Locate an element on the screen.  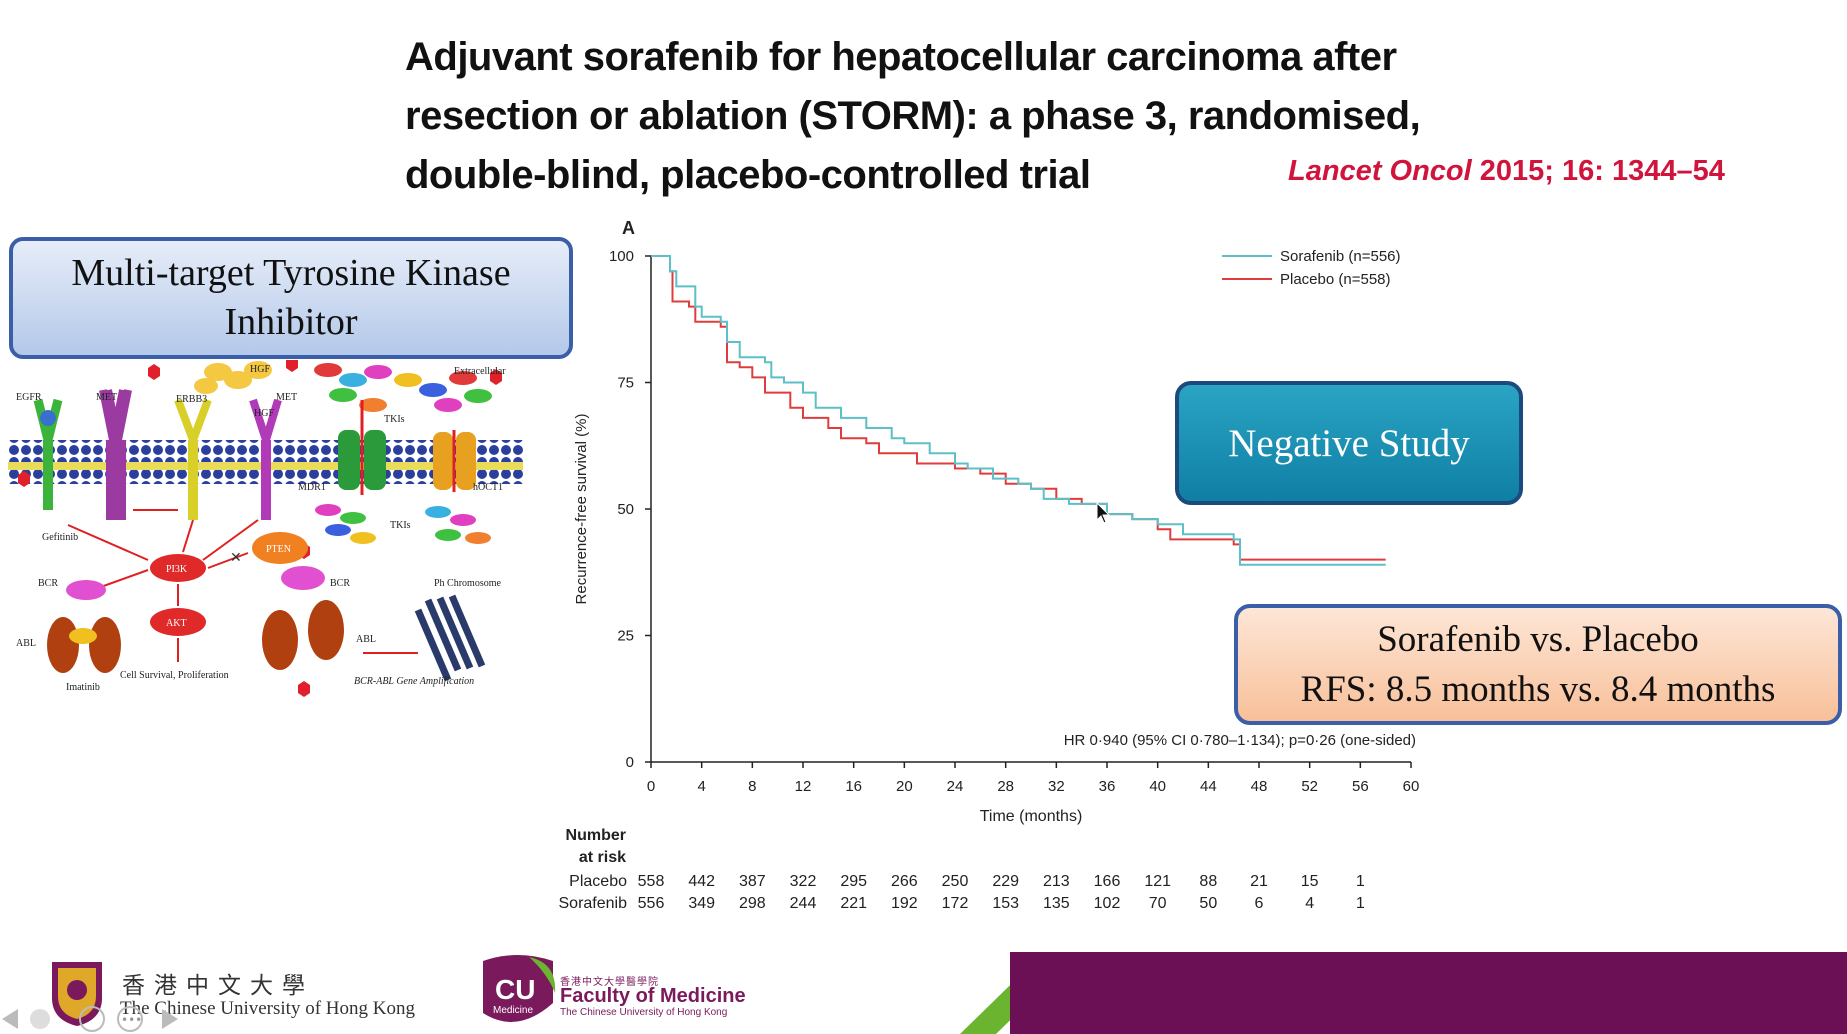
cu-medicine-logo: CU Medicine is located at coordinates (519, 988).